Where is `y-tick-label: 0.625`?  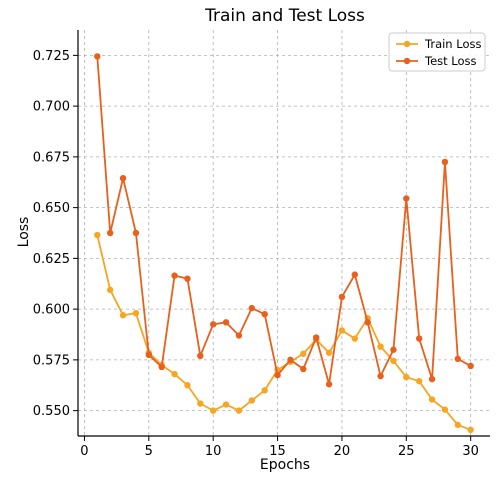 y-tick-label: 0.625 is located at coordinates (51, 259).